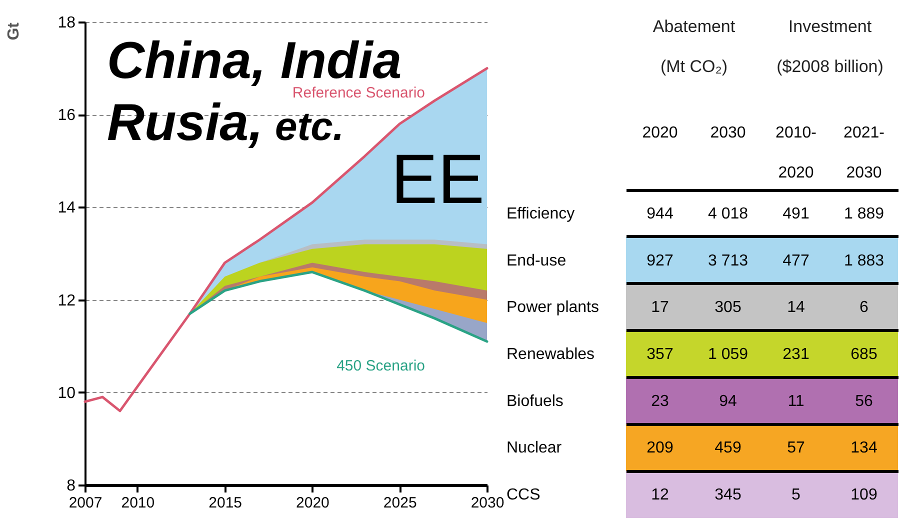 This screenshot has height=525, width=903. What do you see at coordinates (67, 23) in the screenshot?
I see `y-tick-label: 18` at bounding box center [67, 23].